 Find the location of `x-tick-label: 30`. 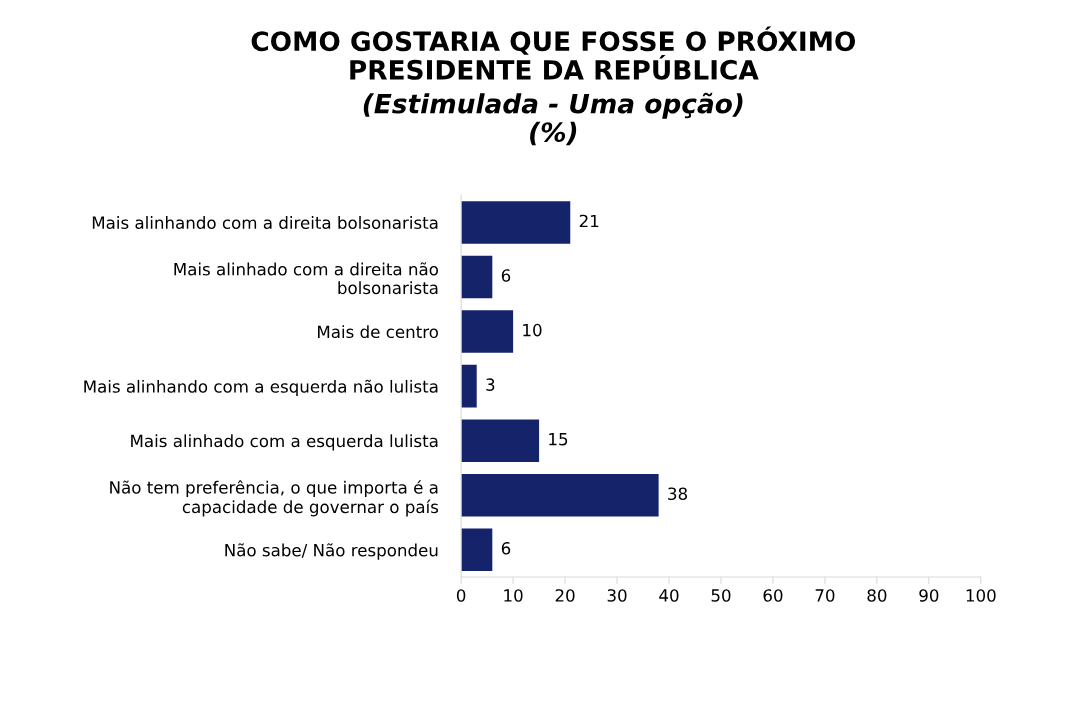

x-tick-label: 30 is located at coordinates (617, 595).